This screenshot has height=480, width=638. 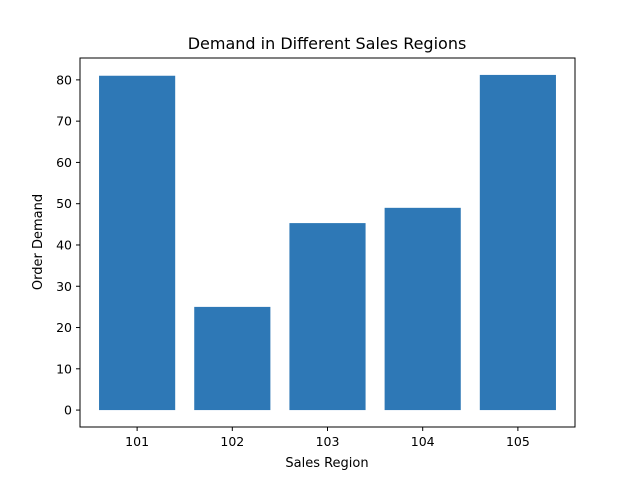 I want to click on y-axis-ticks: 0 10 20 30 40 50 60 70 80, so click(x=68, y=245).